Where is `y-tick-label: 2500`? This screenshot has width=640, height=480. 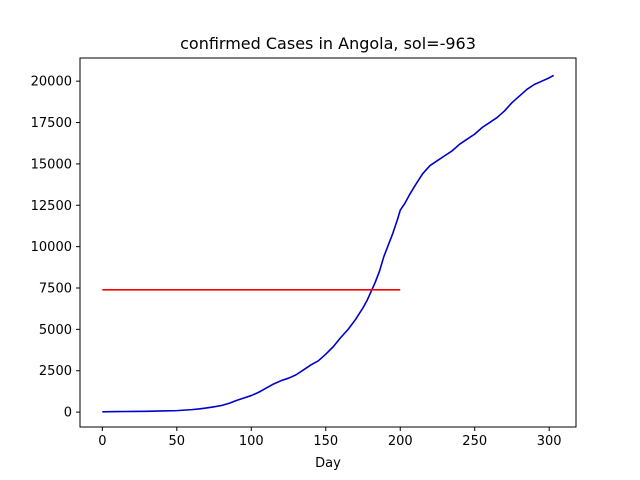 y-tick-label: 2500 is located at coordinates (55, 371).